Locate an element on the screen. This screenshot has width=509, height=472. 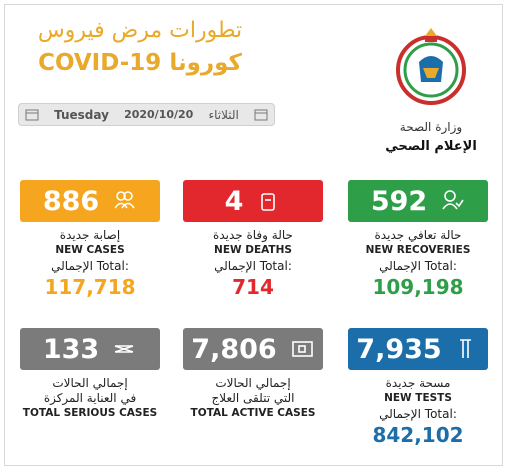
label-ar-line: مسحة جديدة is located at coordinates (418, 383).